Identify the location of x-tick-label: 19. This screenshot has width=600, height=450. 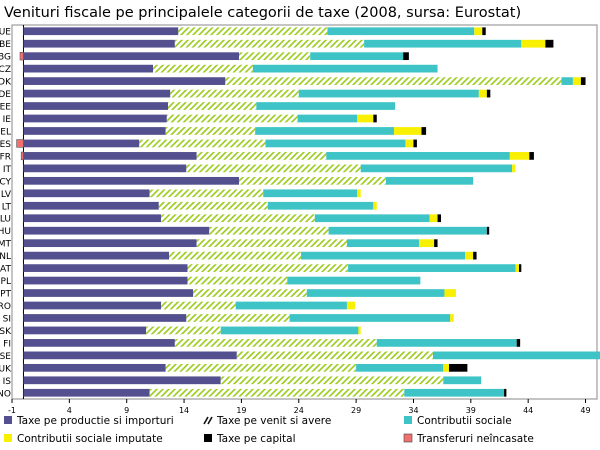
(241, 410).